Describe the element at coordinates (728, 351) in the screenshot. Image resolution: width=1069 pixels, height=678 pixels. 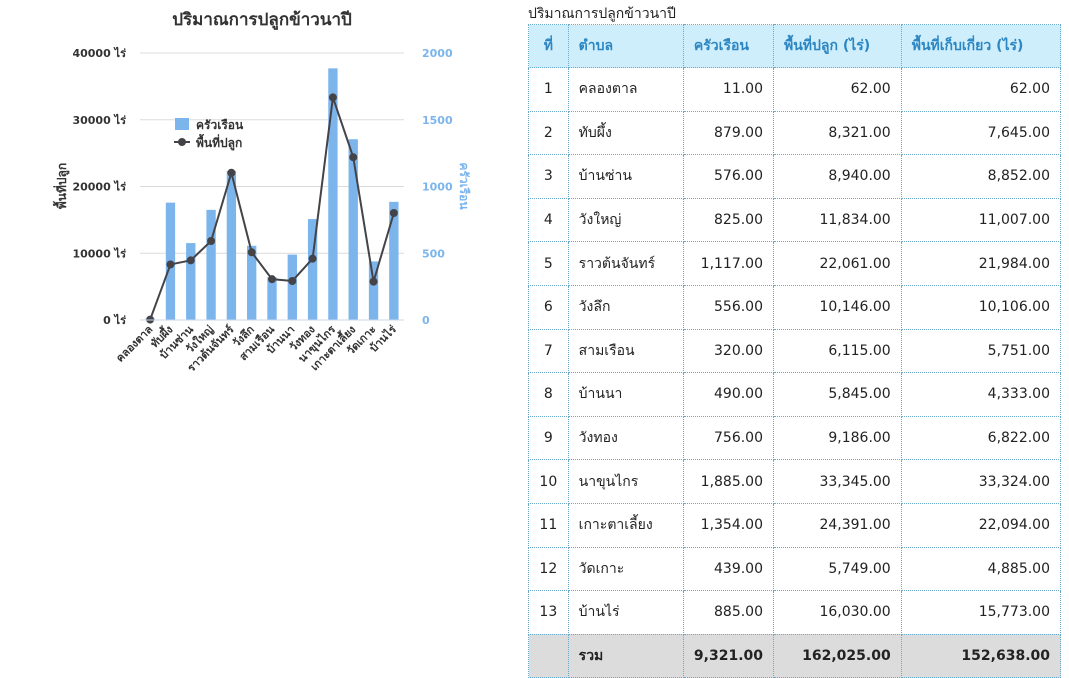
I see `cell-households: 320.00` at that location.